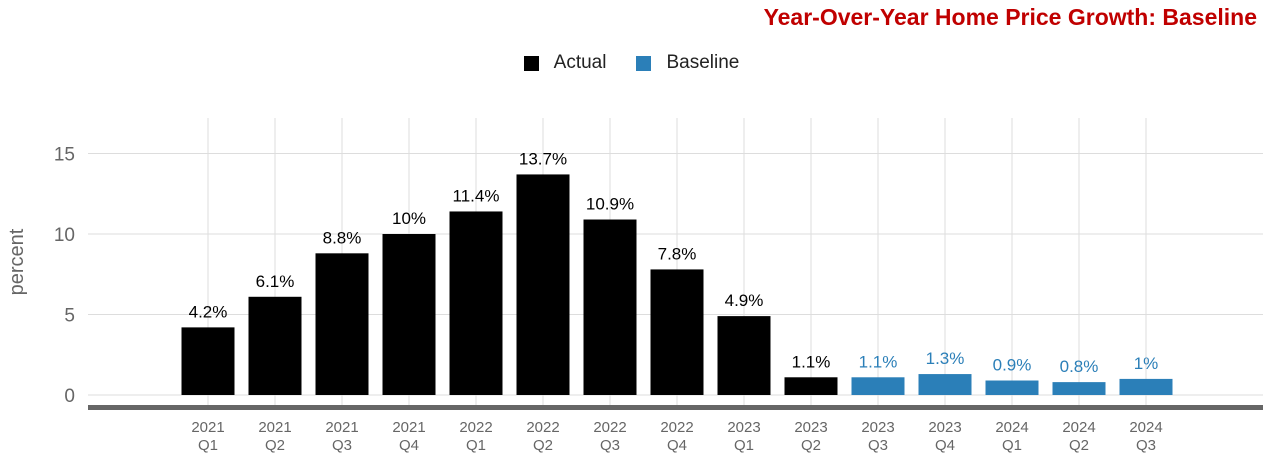  I want to click on x-tick-label: 2023 Q1, so click(743, 436).